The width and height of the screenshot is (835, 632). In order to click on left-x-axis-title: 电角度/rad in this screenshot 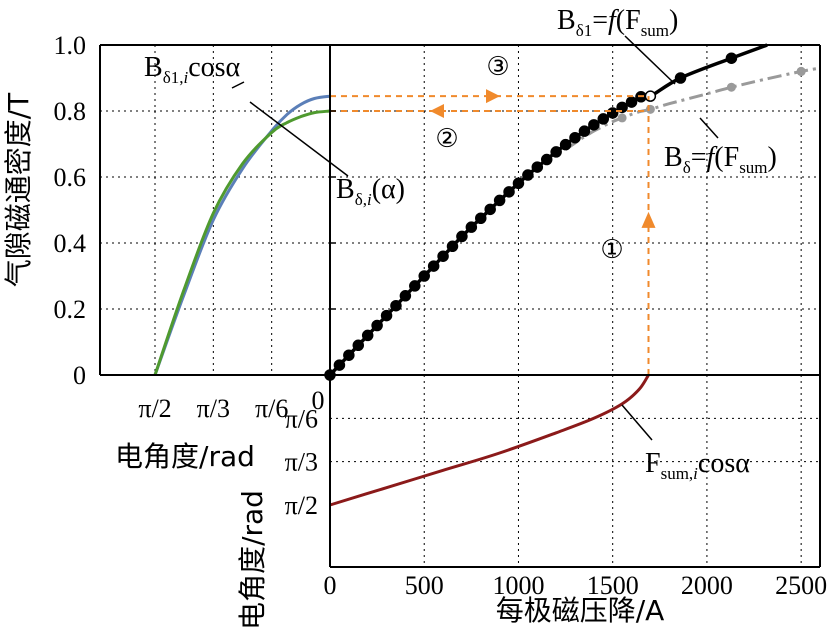, I will do `click(185, 456)`.